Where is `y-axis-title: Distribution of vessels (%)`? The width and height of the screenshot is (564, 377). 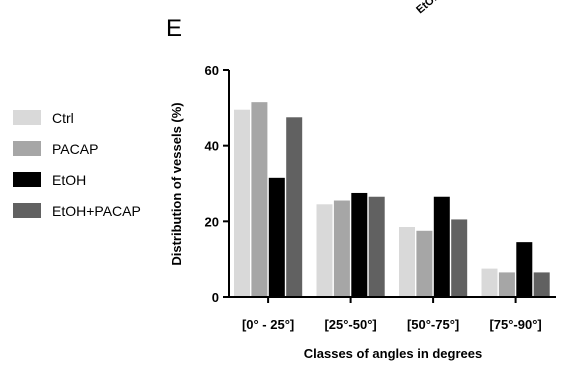 y-axis-title: Distribution of vessels (%) is located at coordinates (176, 183).